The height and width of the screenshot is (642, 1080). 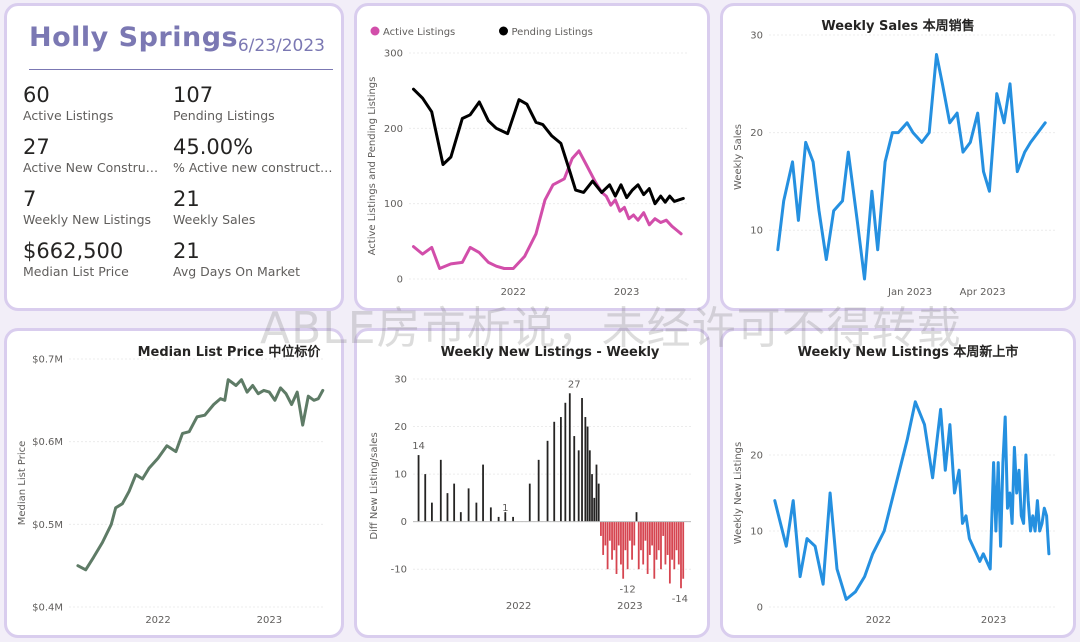 What do you see at coordinates (738, 157) in the screenshot?
I see `y-axis-label: Weekly Sales` at bounding box center [738, 157].